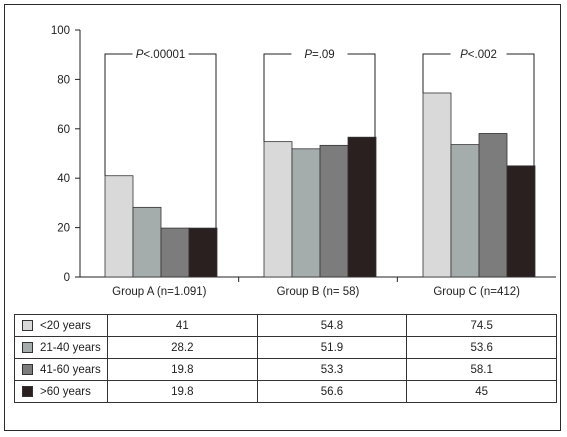 This screenshot has width=567, height=437. I want to click on legend-cell: 21-40 years, so click(61, 347).